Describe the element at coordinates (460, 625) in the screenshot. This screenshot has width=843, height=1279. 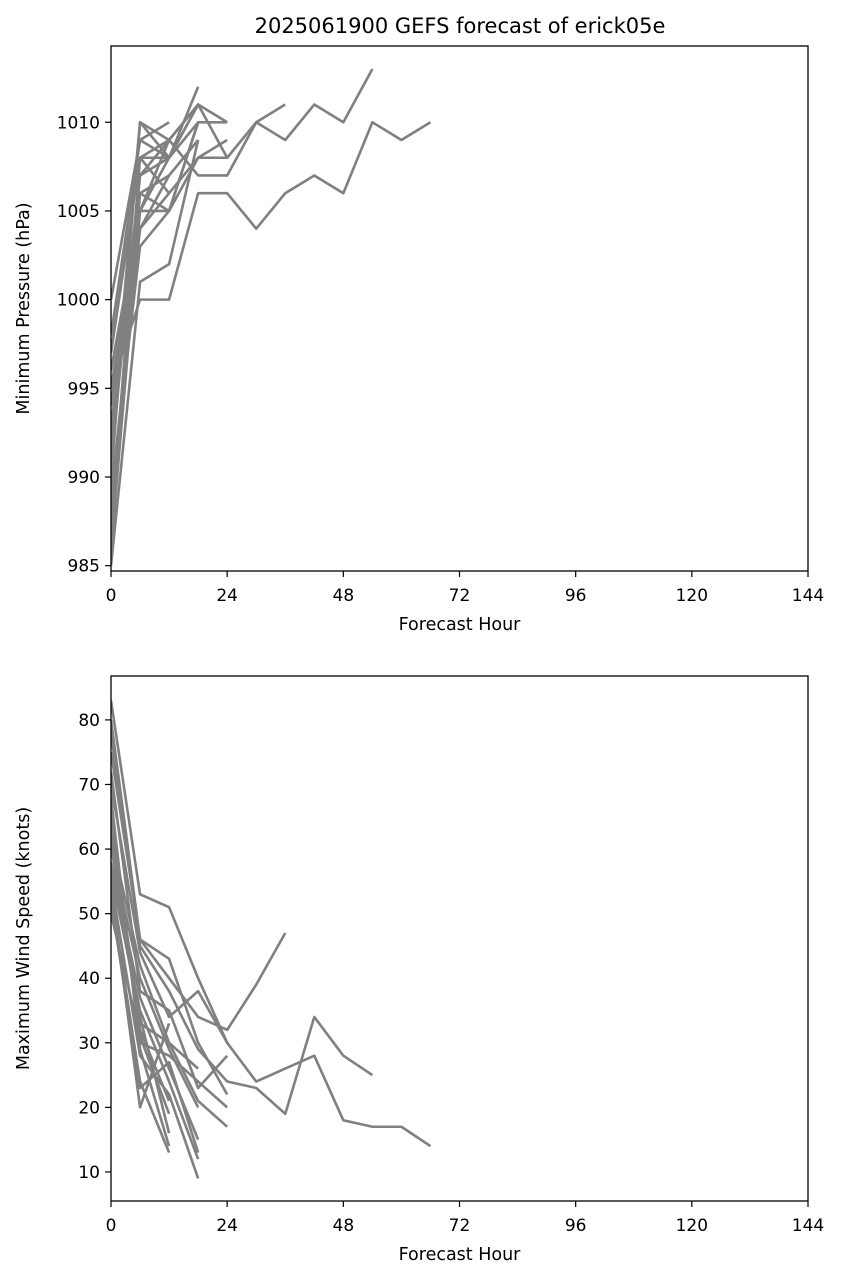
I see `pressure-x-axis-label: Forecast Hour` at that location.